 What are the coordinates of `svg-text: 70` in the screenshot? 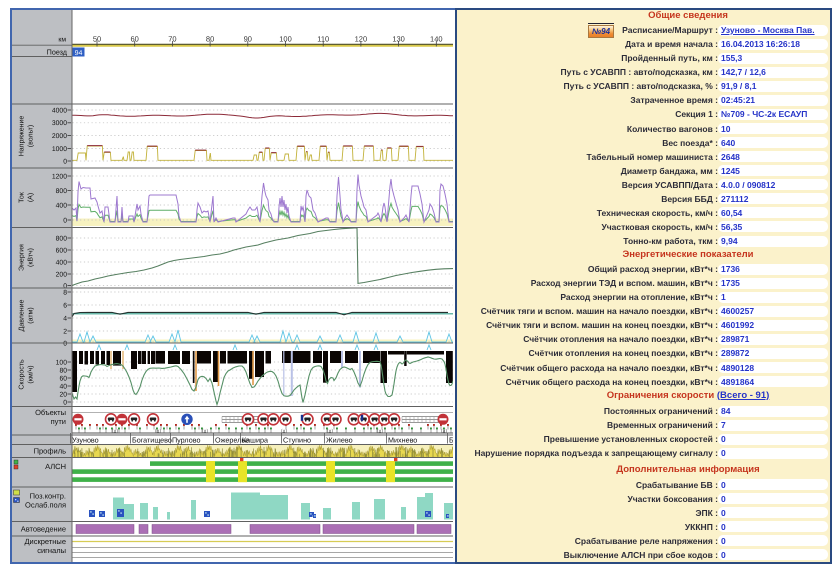 It's located at (172, 39).